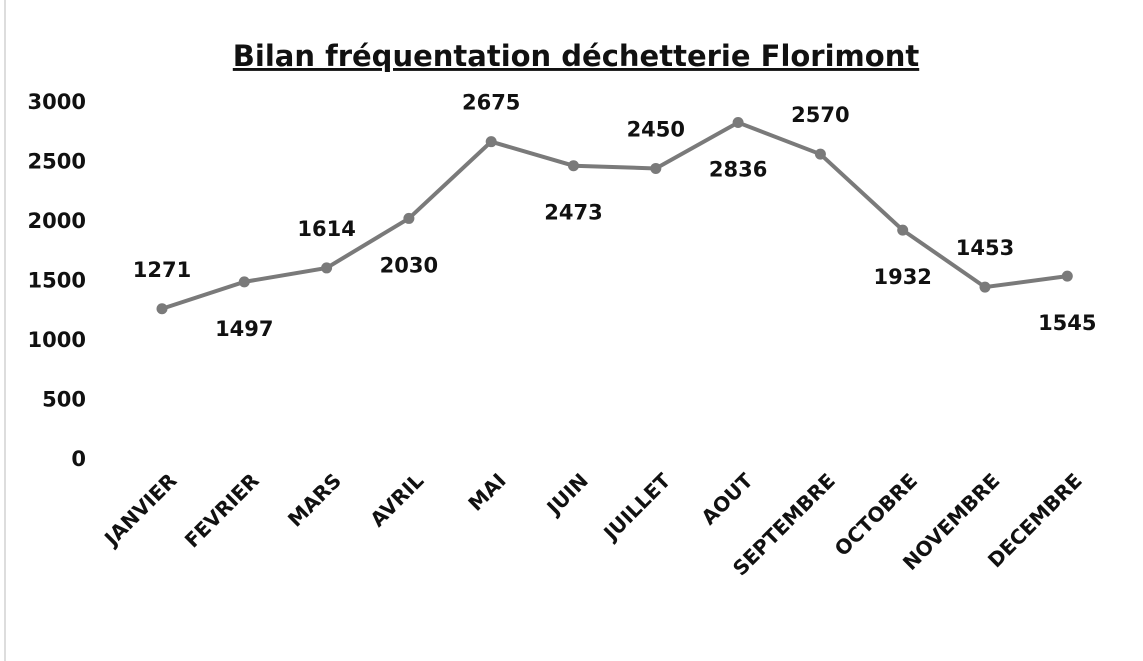 Image resolution: width=1143 pixels, height=661 pixels. What do you see at coordinates (656, 129) in the screenshot?
I see `data-label: 2450` at bounding box center [656, 129].